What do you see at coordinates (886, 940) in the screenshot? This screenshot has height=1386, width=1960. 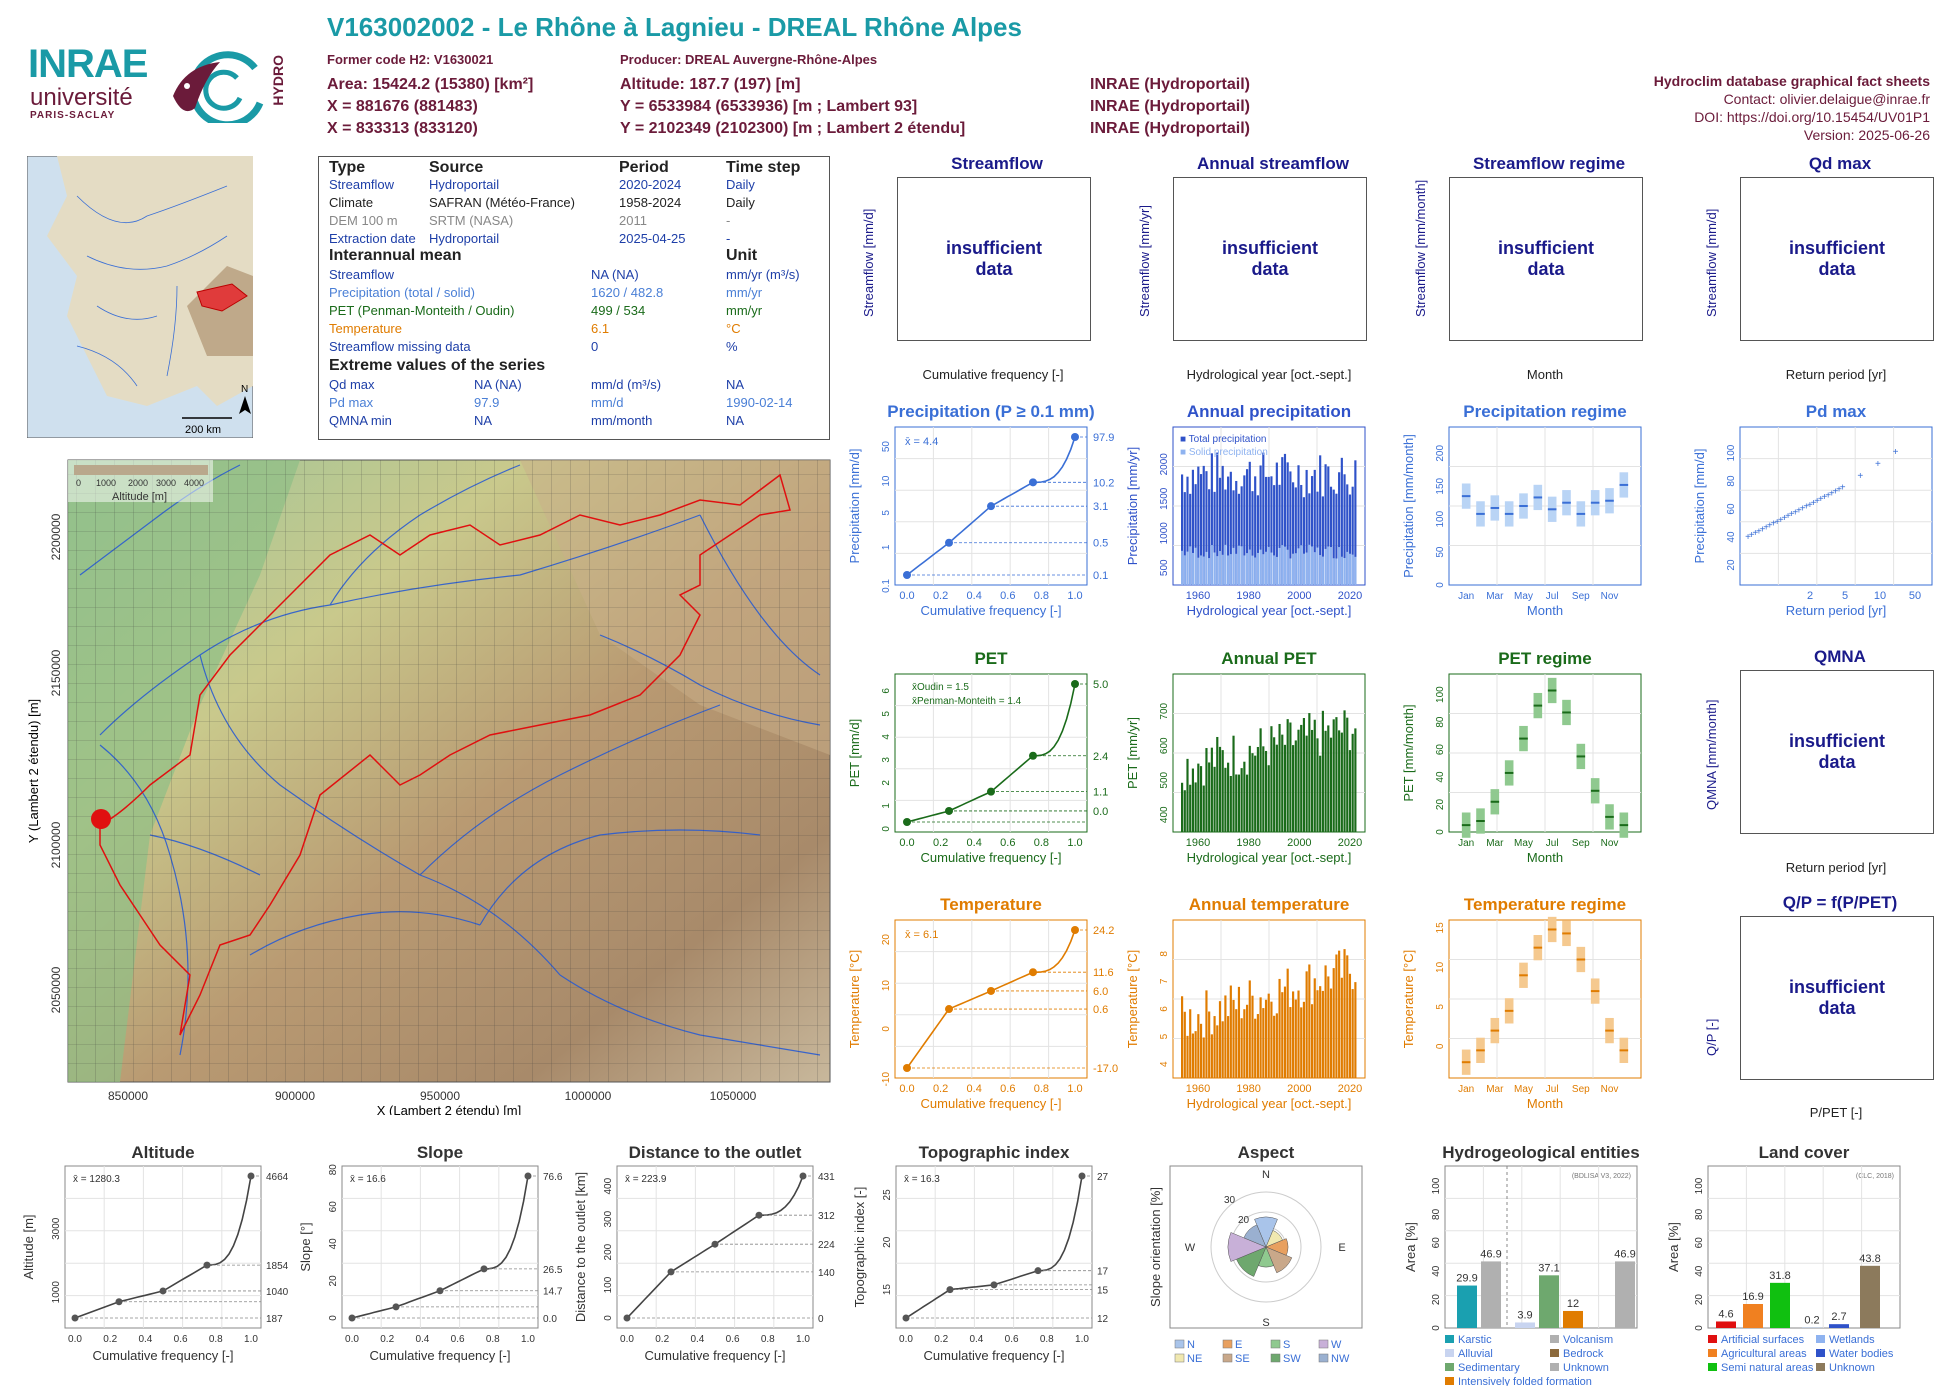 I see `temp-cdf-ytick: 20` at bounding box center [886, 940].